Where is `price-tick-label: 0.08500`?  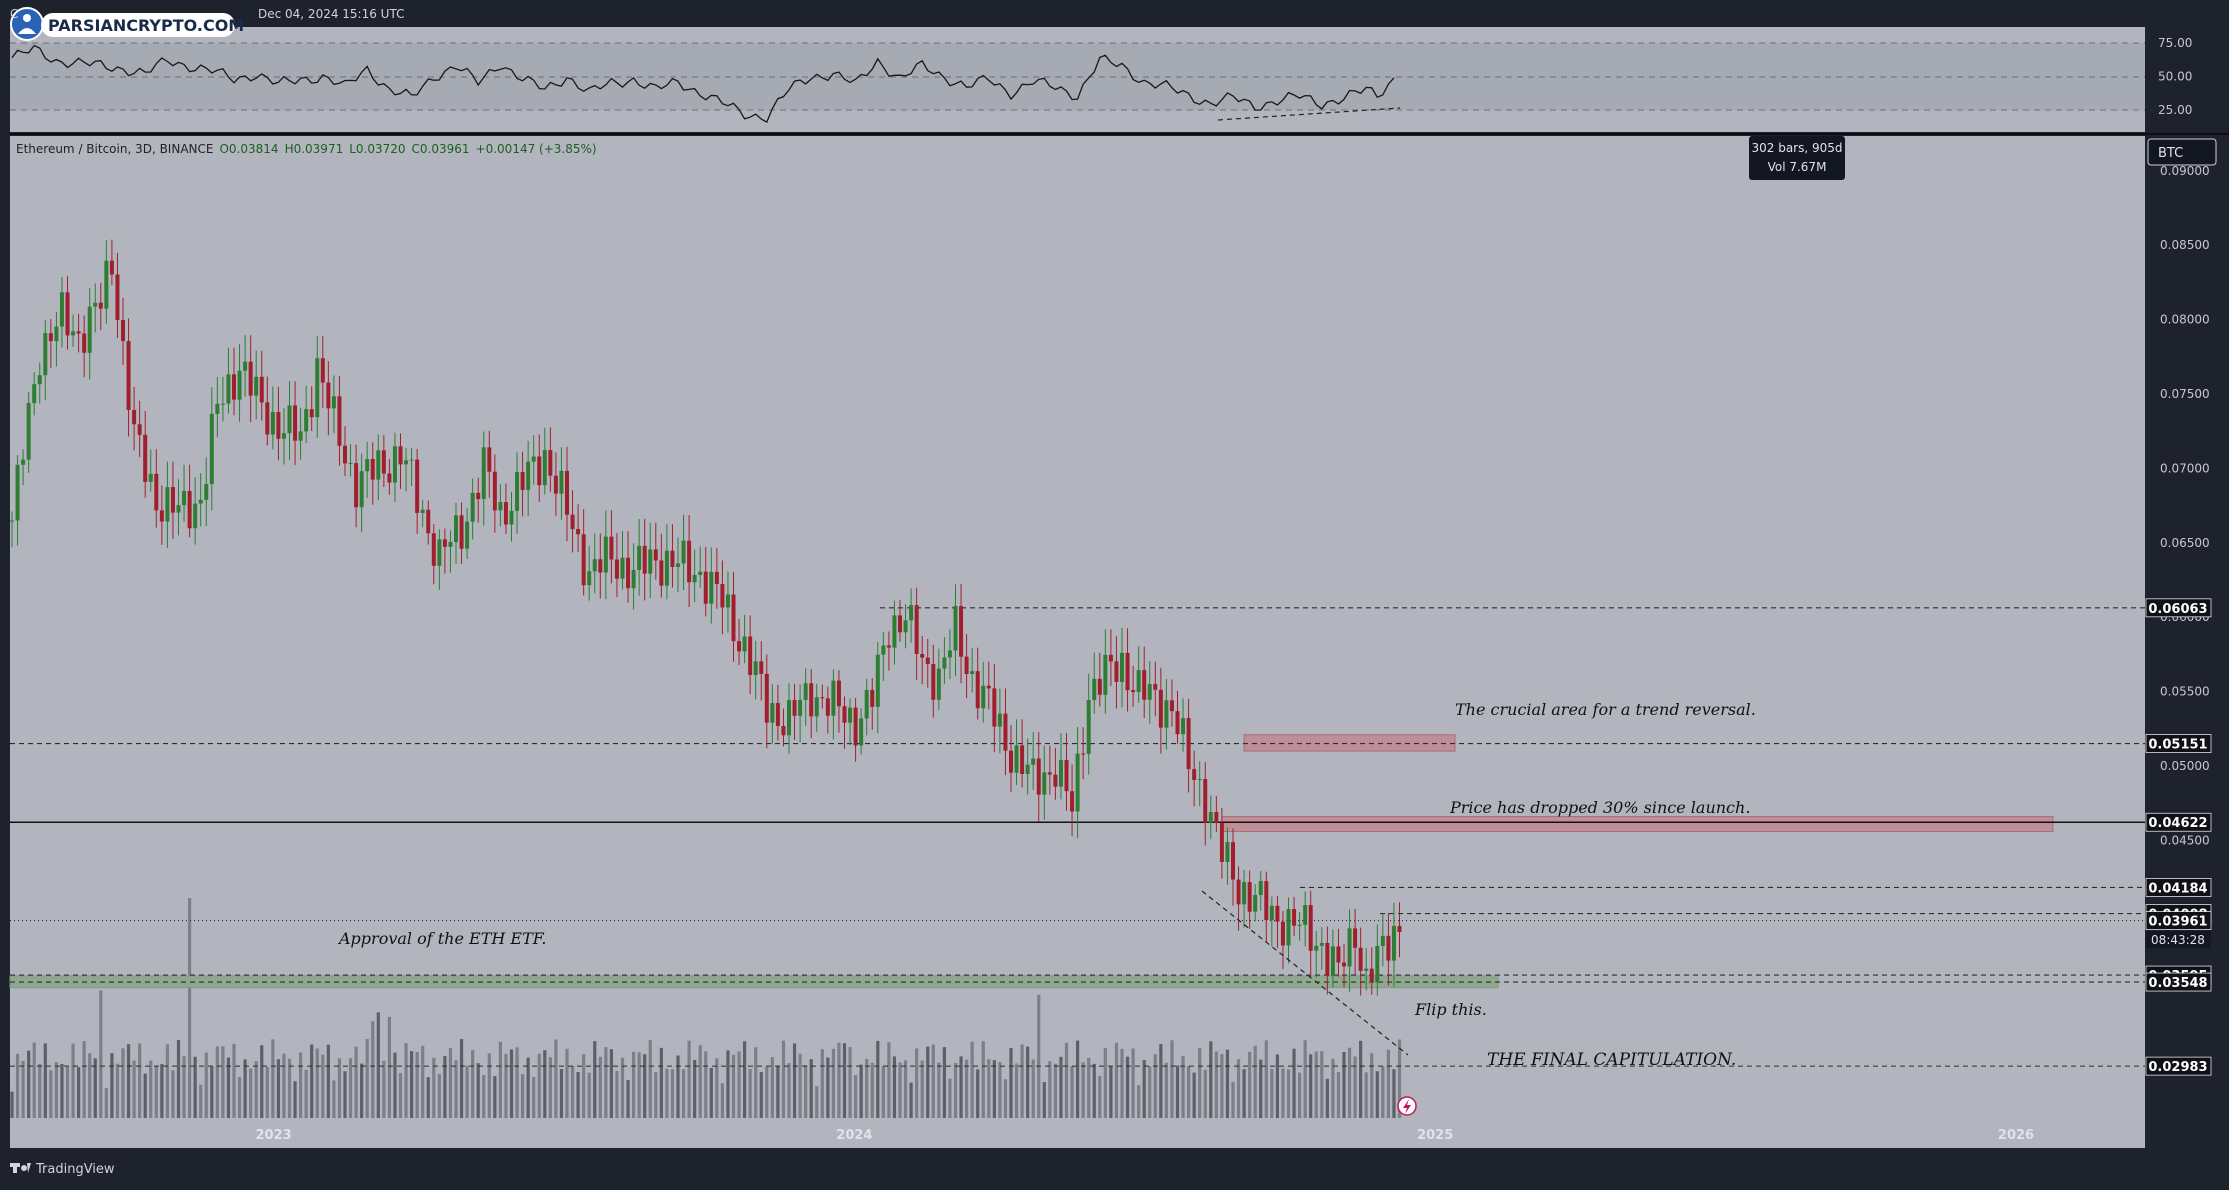 price-tick-label: 0.08500 is located at coordinates (2185, 245).